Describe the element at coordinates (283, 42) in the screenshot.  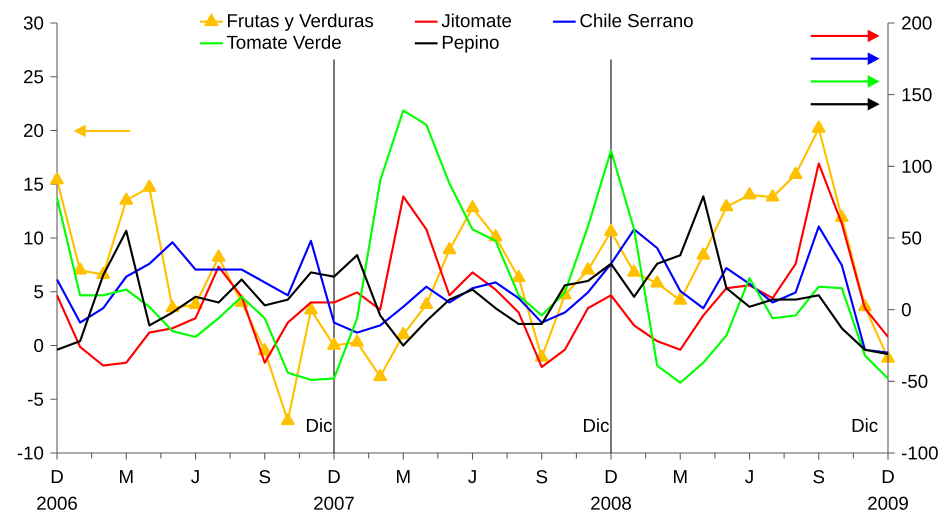
I see `legend-label: Tomate Verde` at that location.